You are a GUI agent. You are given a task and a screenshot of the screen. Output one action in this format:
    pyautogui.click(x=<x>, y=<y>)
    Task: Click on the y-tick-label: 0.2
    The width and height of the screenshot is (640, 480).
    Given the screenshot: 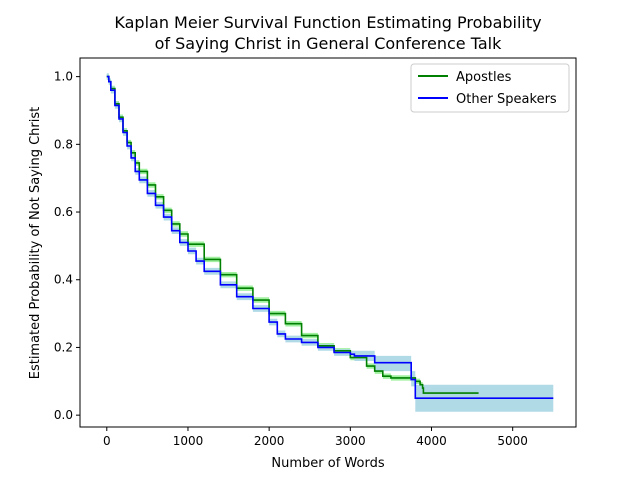 What is the action you would take?
    pyautogui.click(x=63, y=347)
    